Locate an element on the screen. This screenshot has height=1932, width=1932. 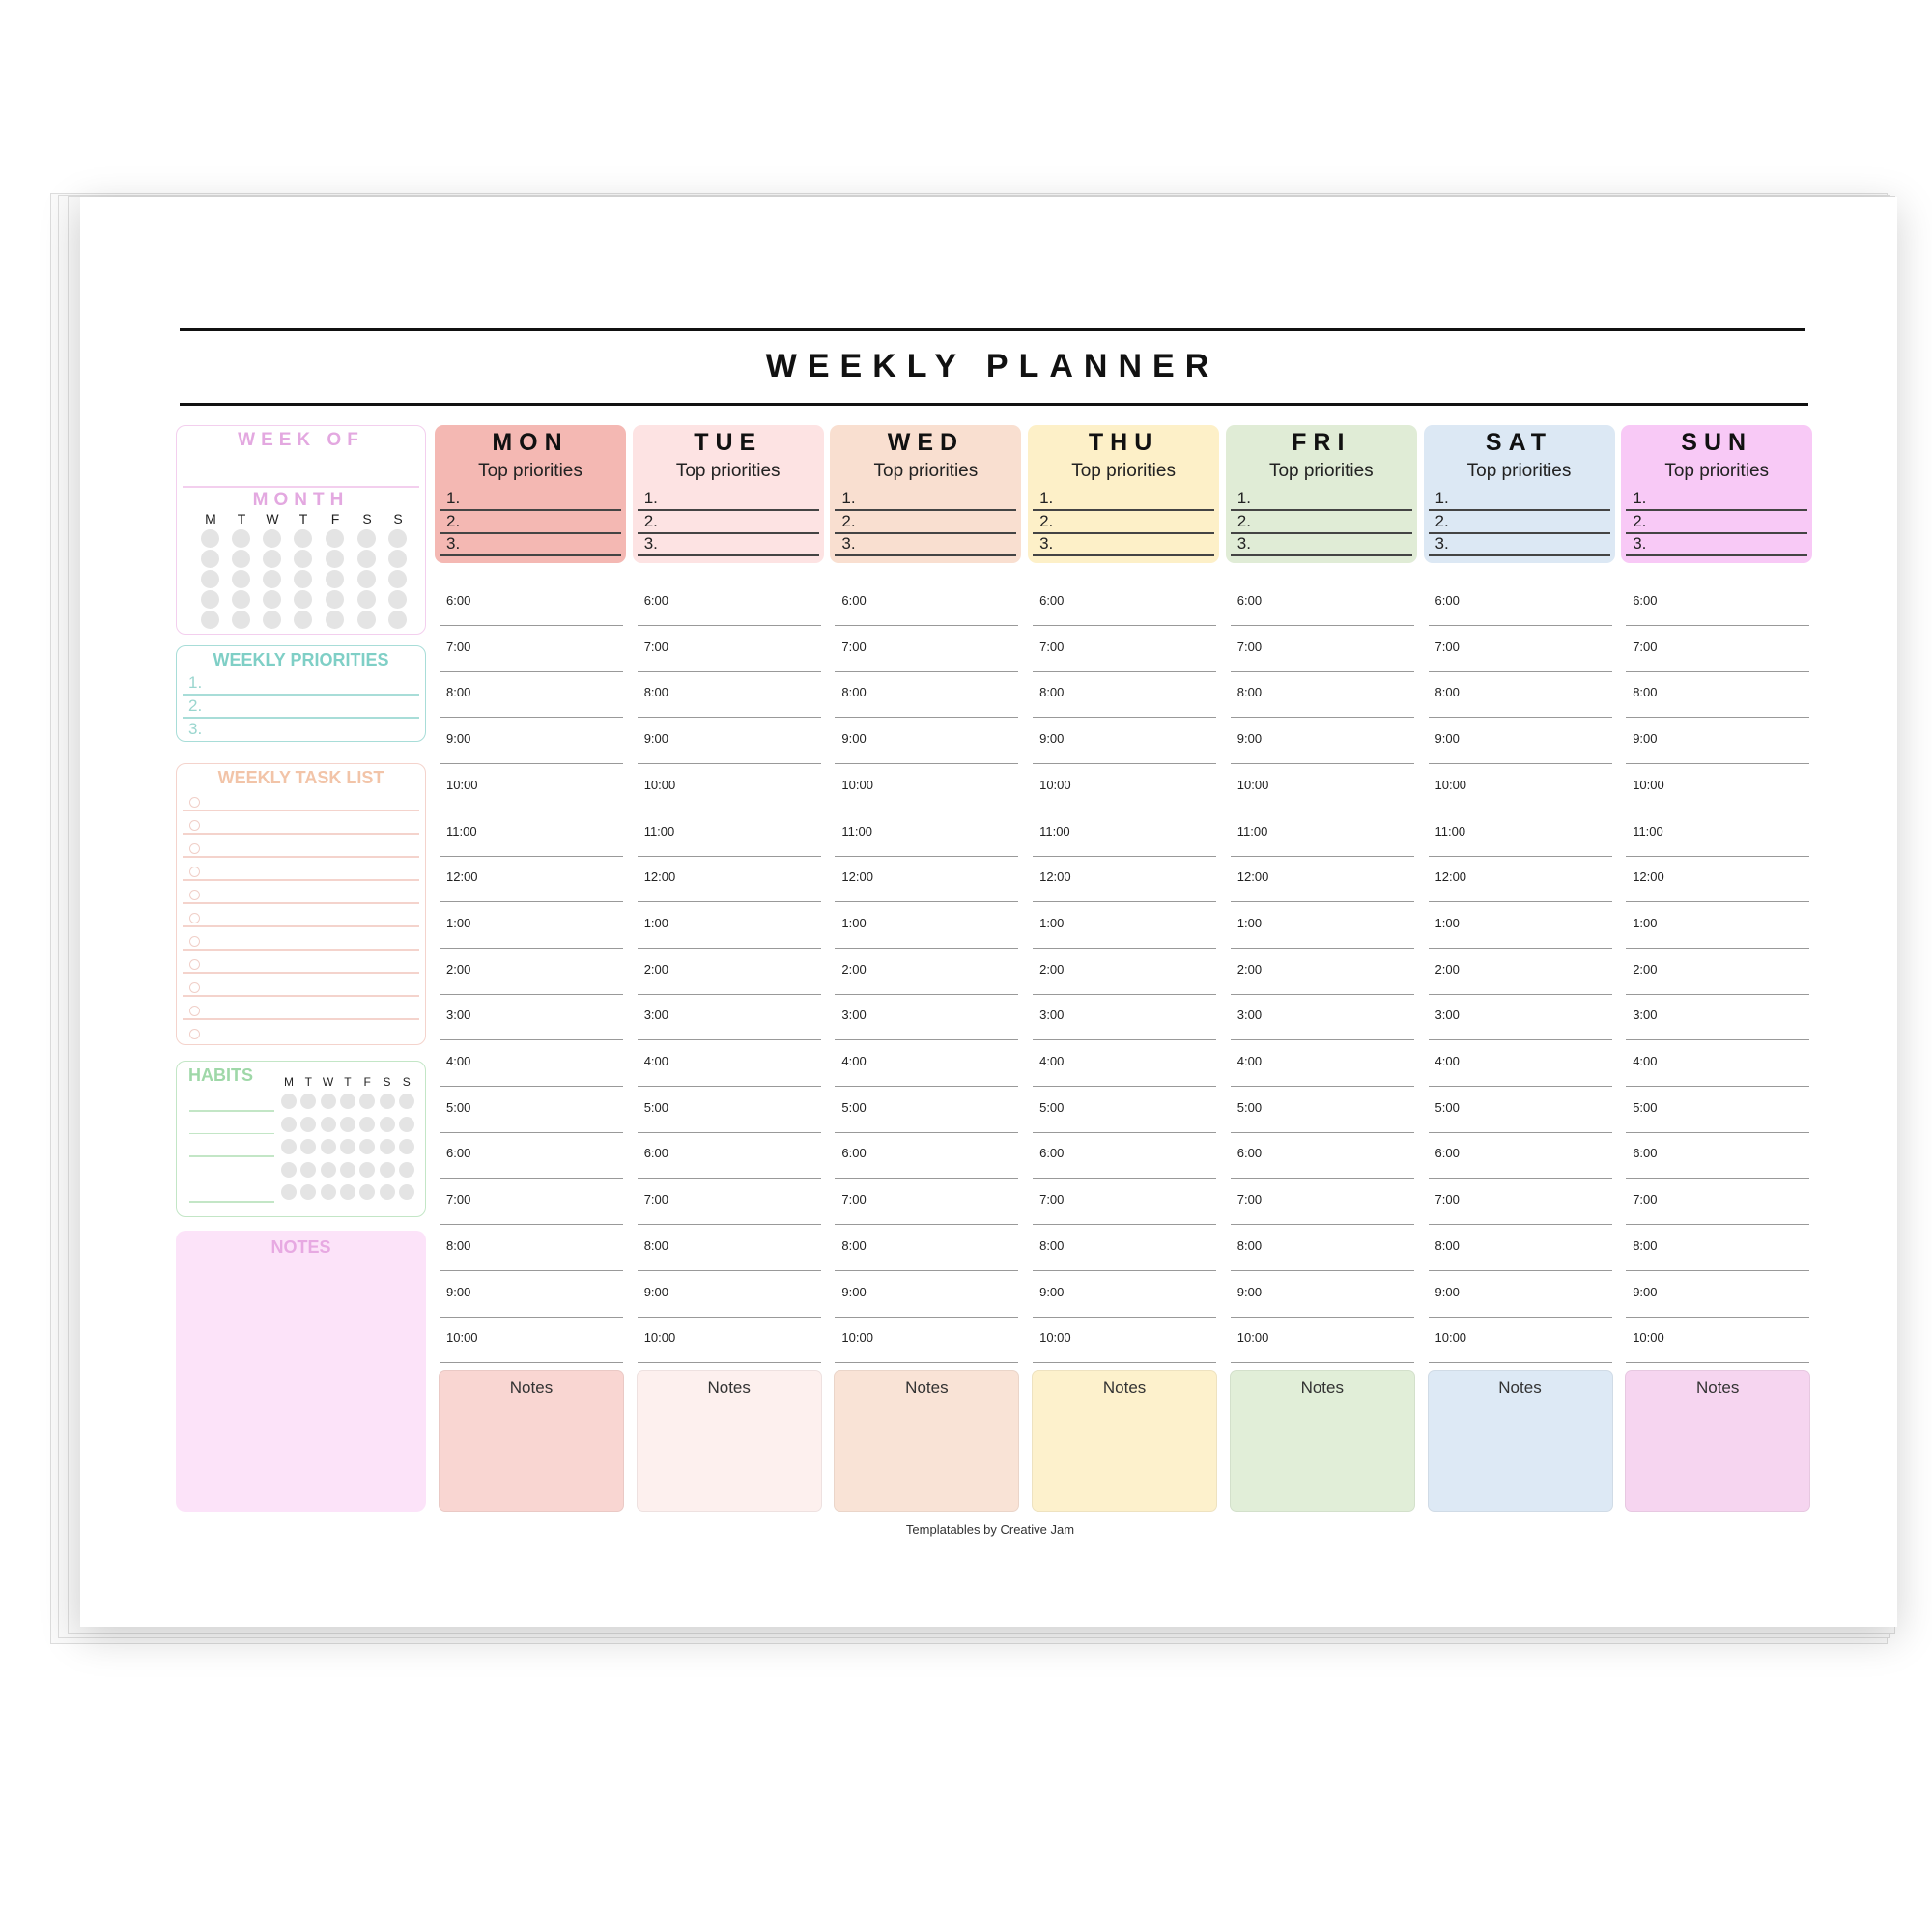
priority-number: 2. is located at coordinates (1640, 520).